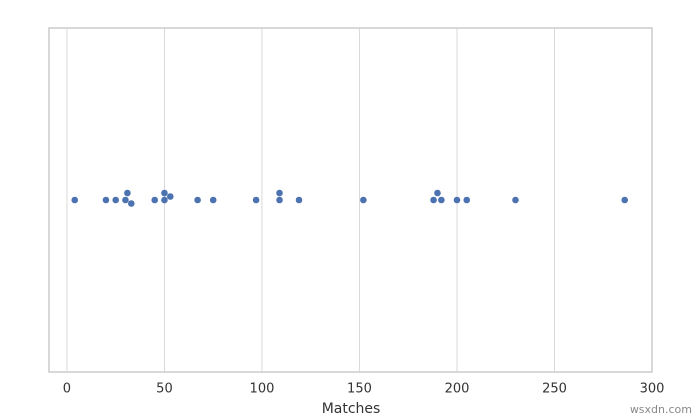 This screenshot has height=420, width=700. What do you see at coordinates (262, 389) in the screenshot?
I see `x-tick-label: 100` at bounding box center [262, 389].